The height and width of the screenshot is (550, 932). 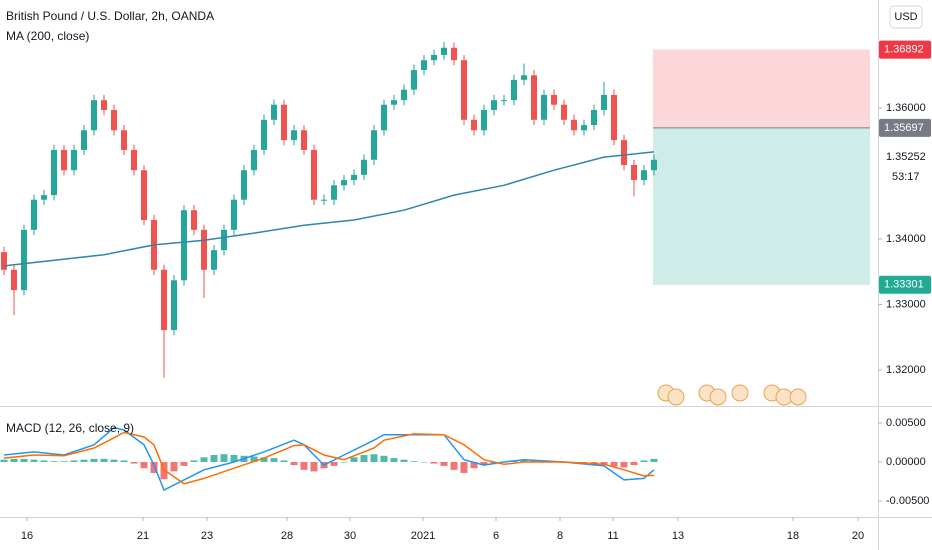 What do you see at coordinates (906, 239) in the screenshot?
I see `y-tick-label: 1.34000` at bounding box center [906, 239].